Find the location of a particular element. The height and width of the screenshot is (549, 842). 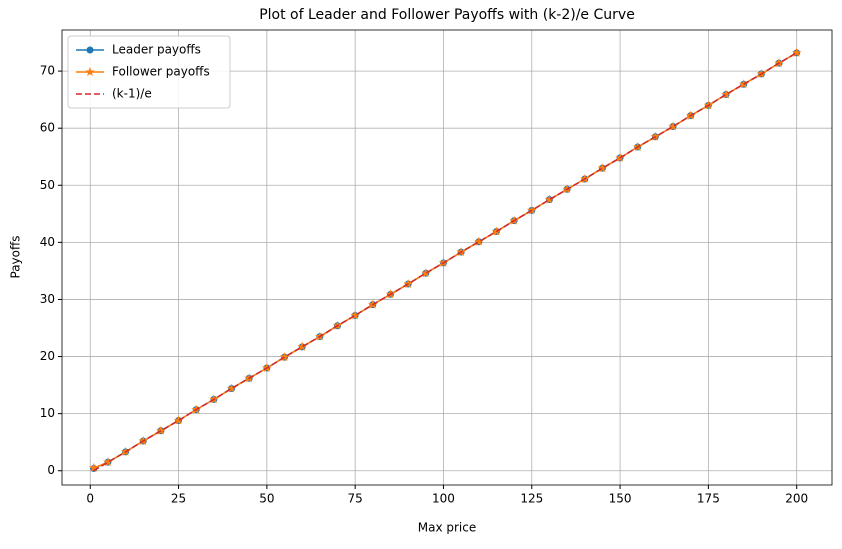

y-tick-label: 60 is located at coordinates (47, 128).